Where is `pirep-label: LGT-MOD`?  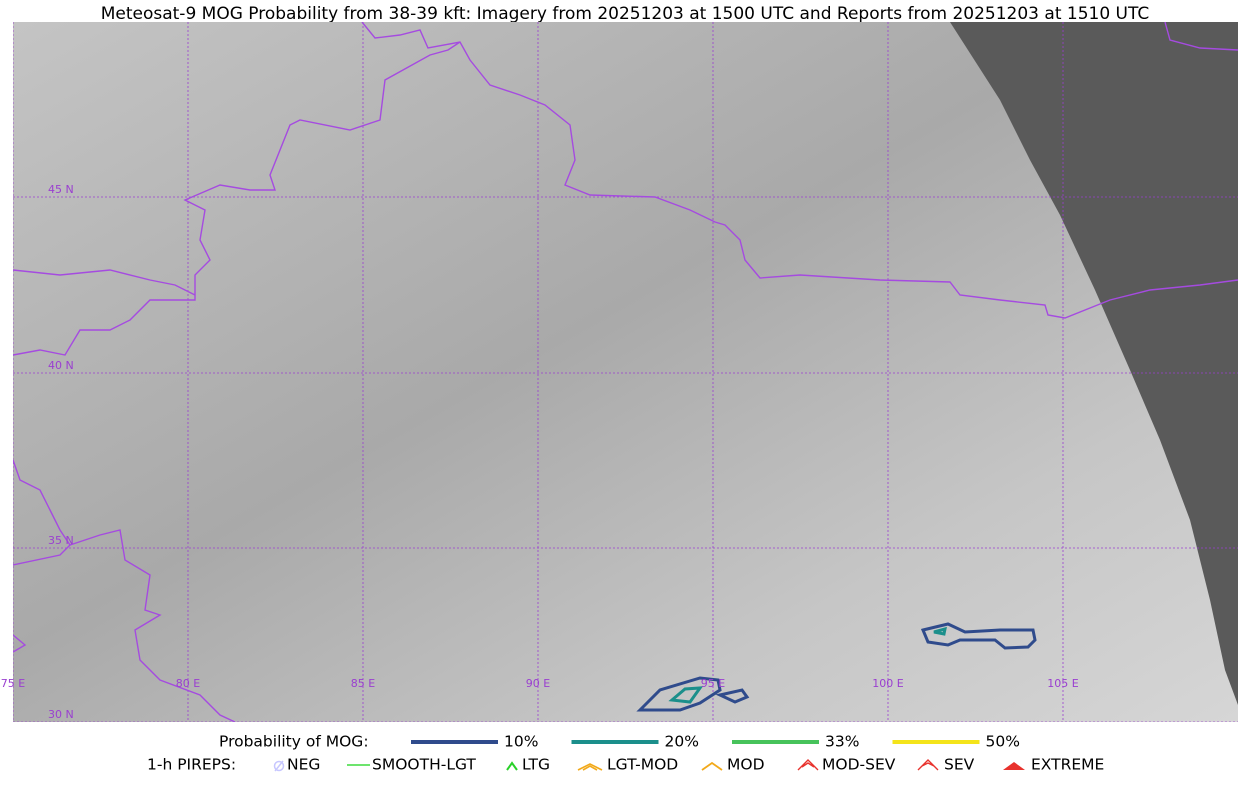 pirep-label: LGT-MOD is located at coordinates (642, 765).